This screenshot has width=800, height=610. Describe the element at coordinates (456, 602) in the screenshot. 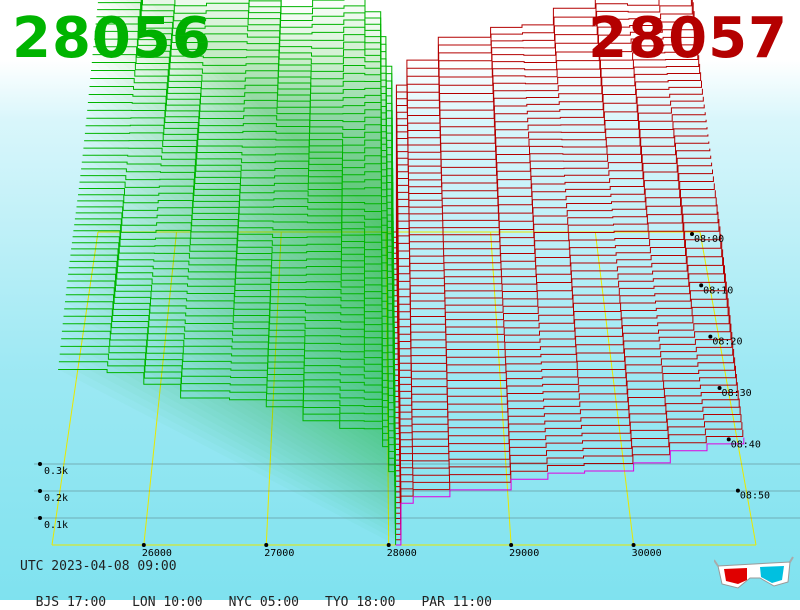

I see `zone-time-par: PAR 11:00` at that location.